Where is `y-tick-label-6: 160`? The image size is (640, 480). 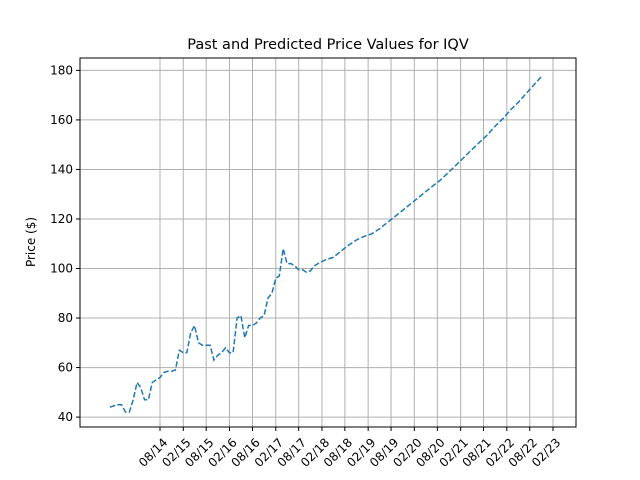 y-tick-label-6: 160 is located at coordinates (61, 120).